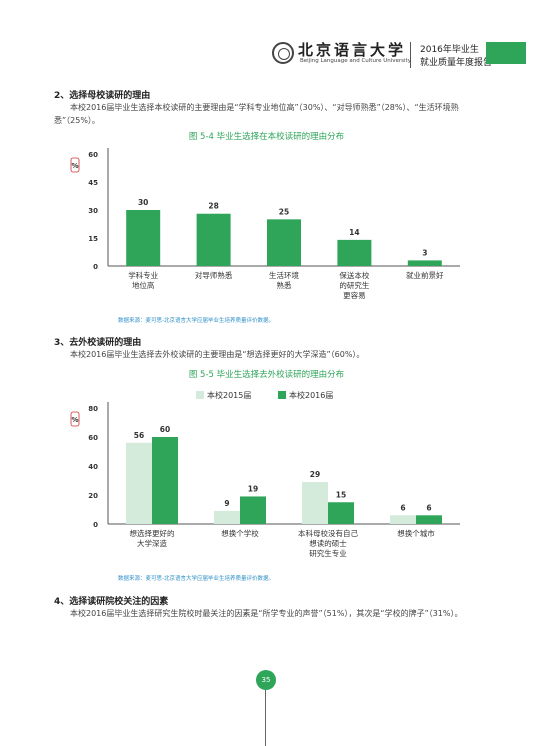 The image size is (533, 746). I want to click on university-name-en: Beijing Language and Culture University, so click(355, 61).